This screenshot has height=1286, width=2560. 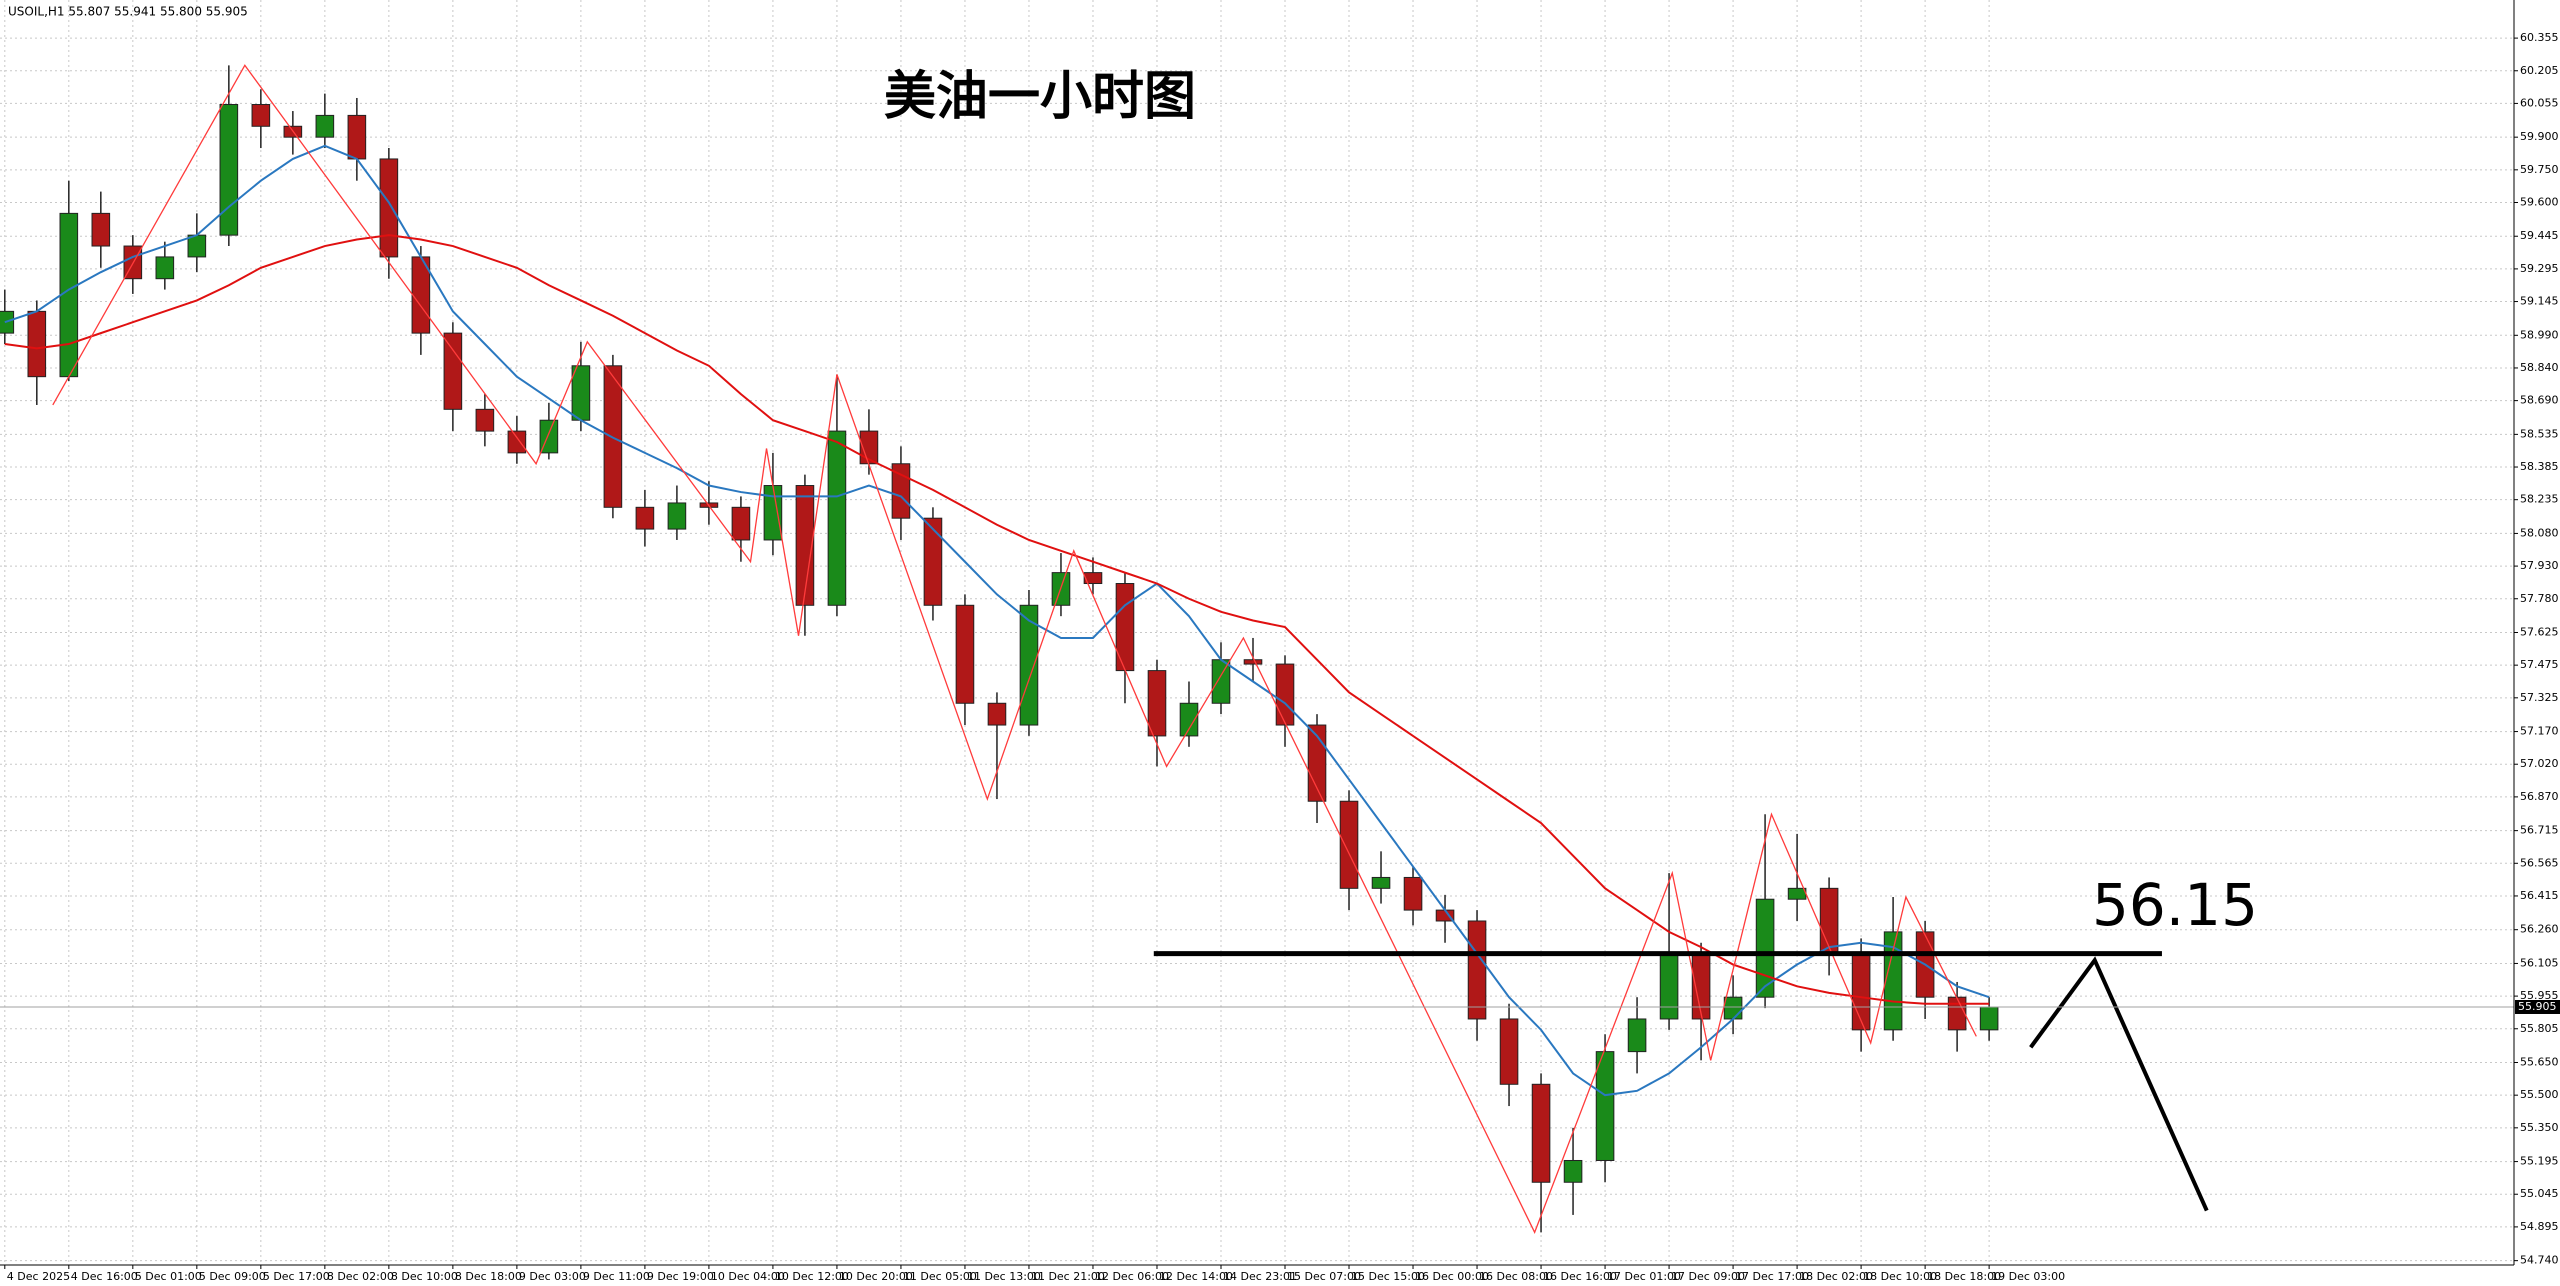 What do you see at coordinates (2539, 400) in the screenshot?
I see `y-tick-label: 58.690` at bounding box center [2539, 400].